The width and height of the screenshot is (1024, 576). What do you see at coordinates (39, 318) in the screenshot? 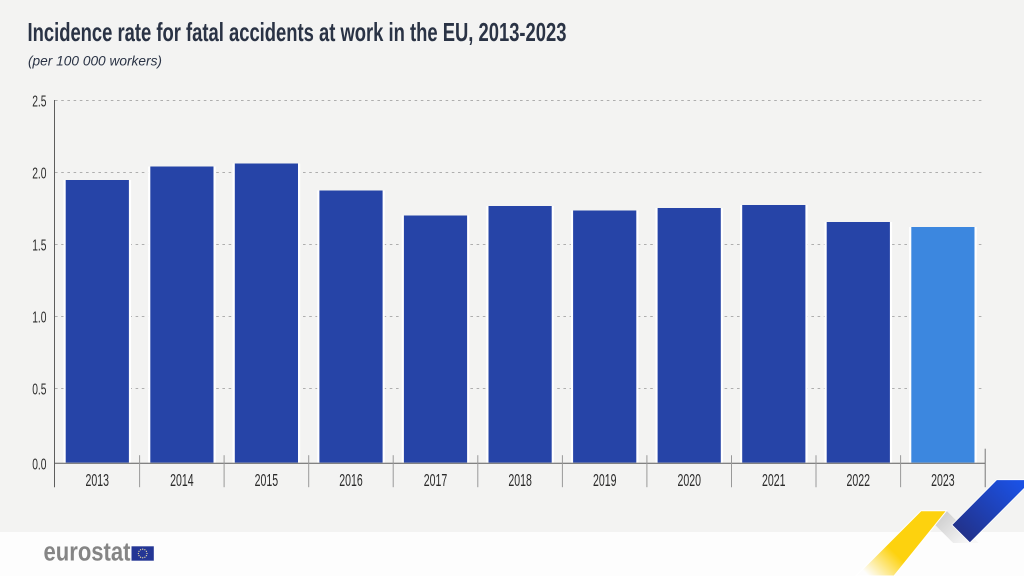
I see `svg-text: 1.0` at bounding box center [39, 318].